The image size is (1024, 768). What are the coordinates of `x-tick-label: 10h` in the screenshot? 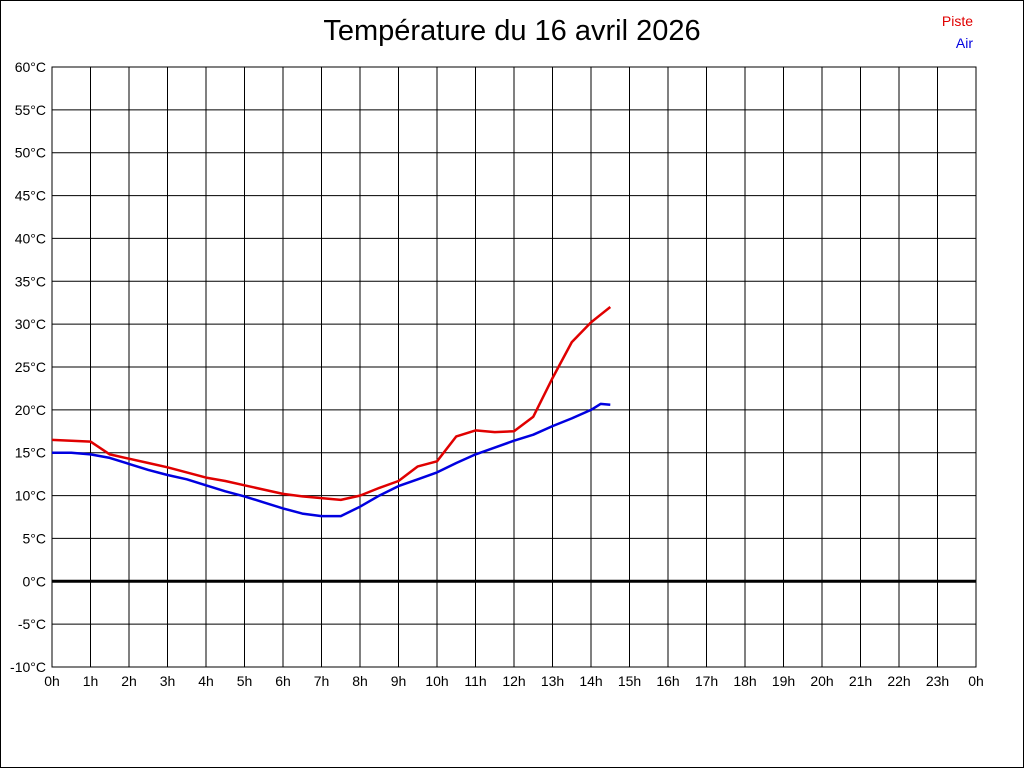 It's located at (436, 681).